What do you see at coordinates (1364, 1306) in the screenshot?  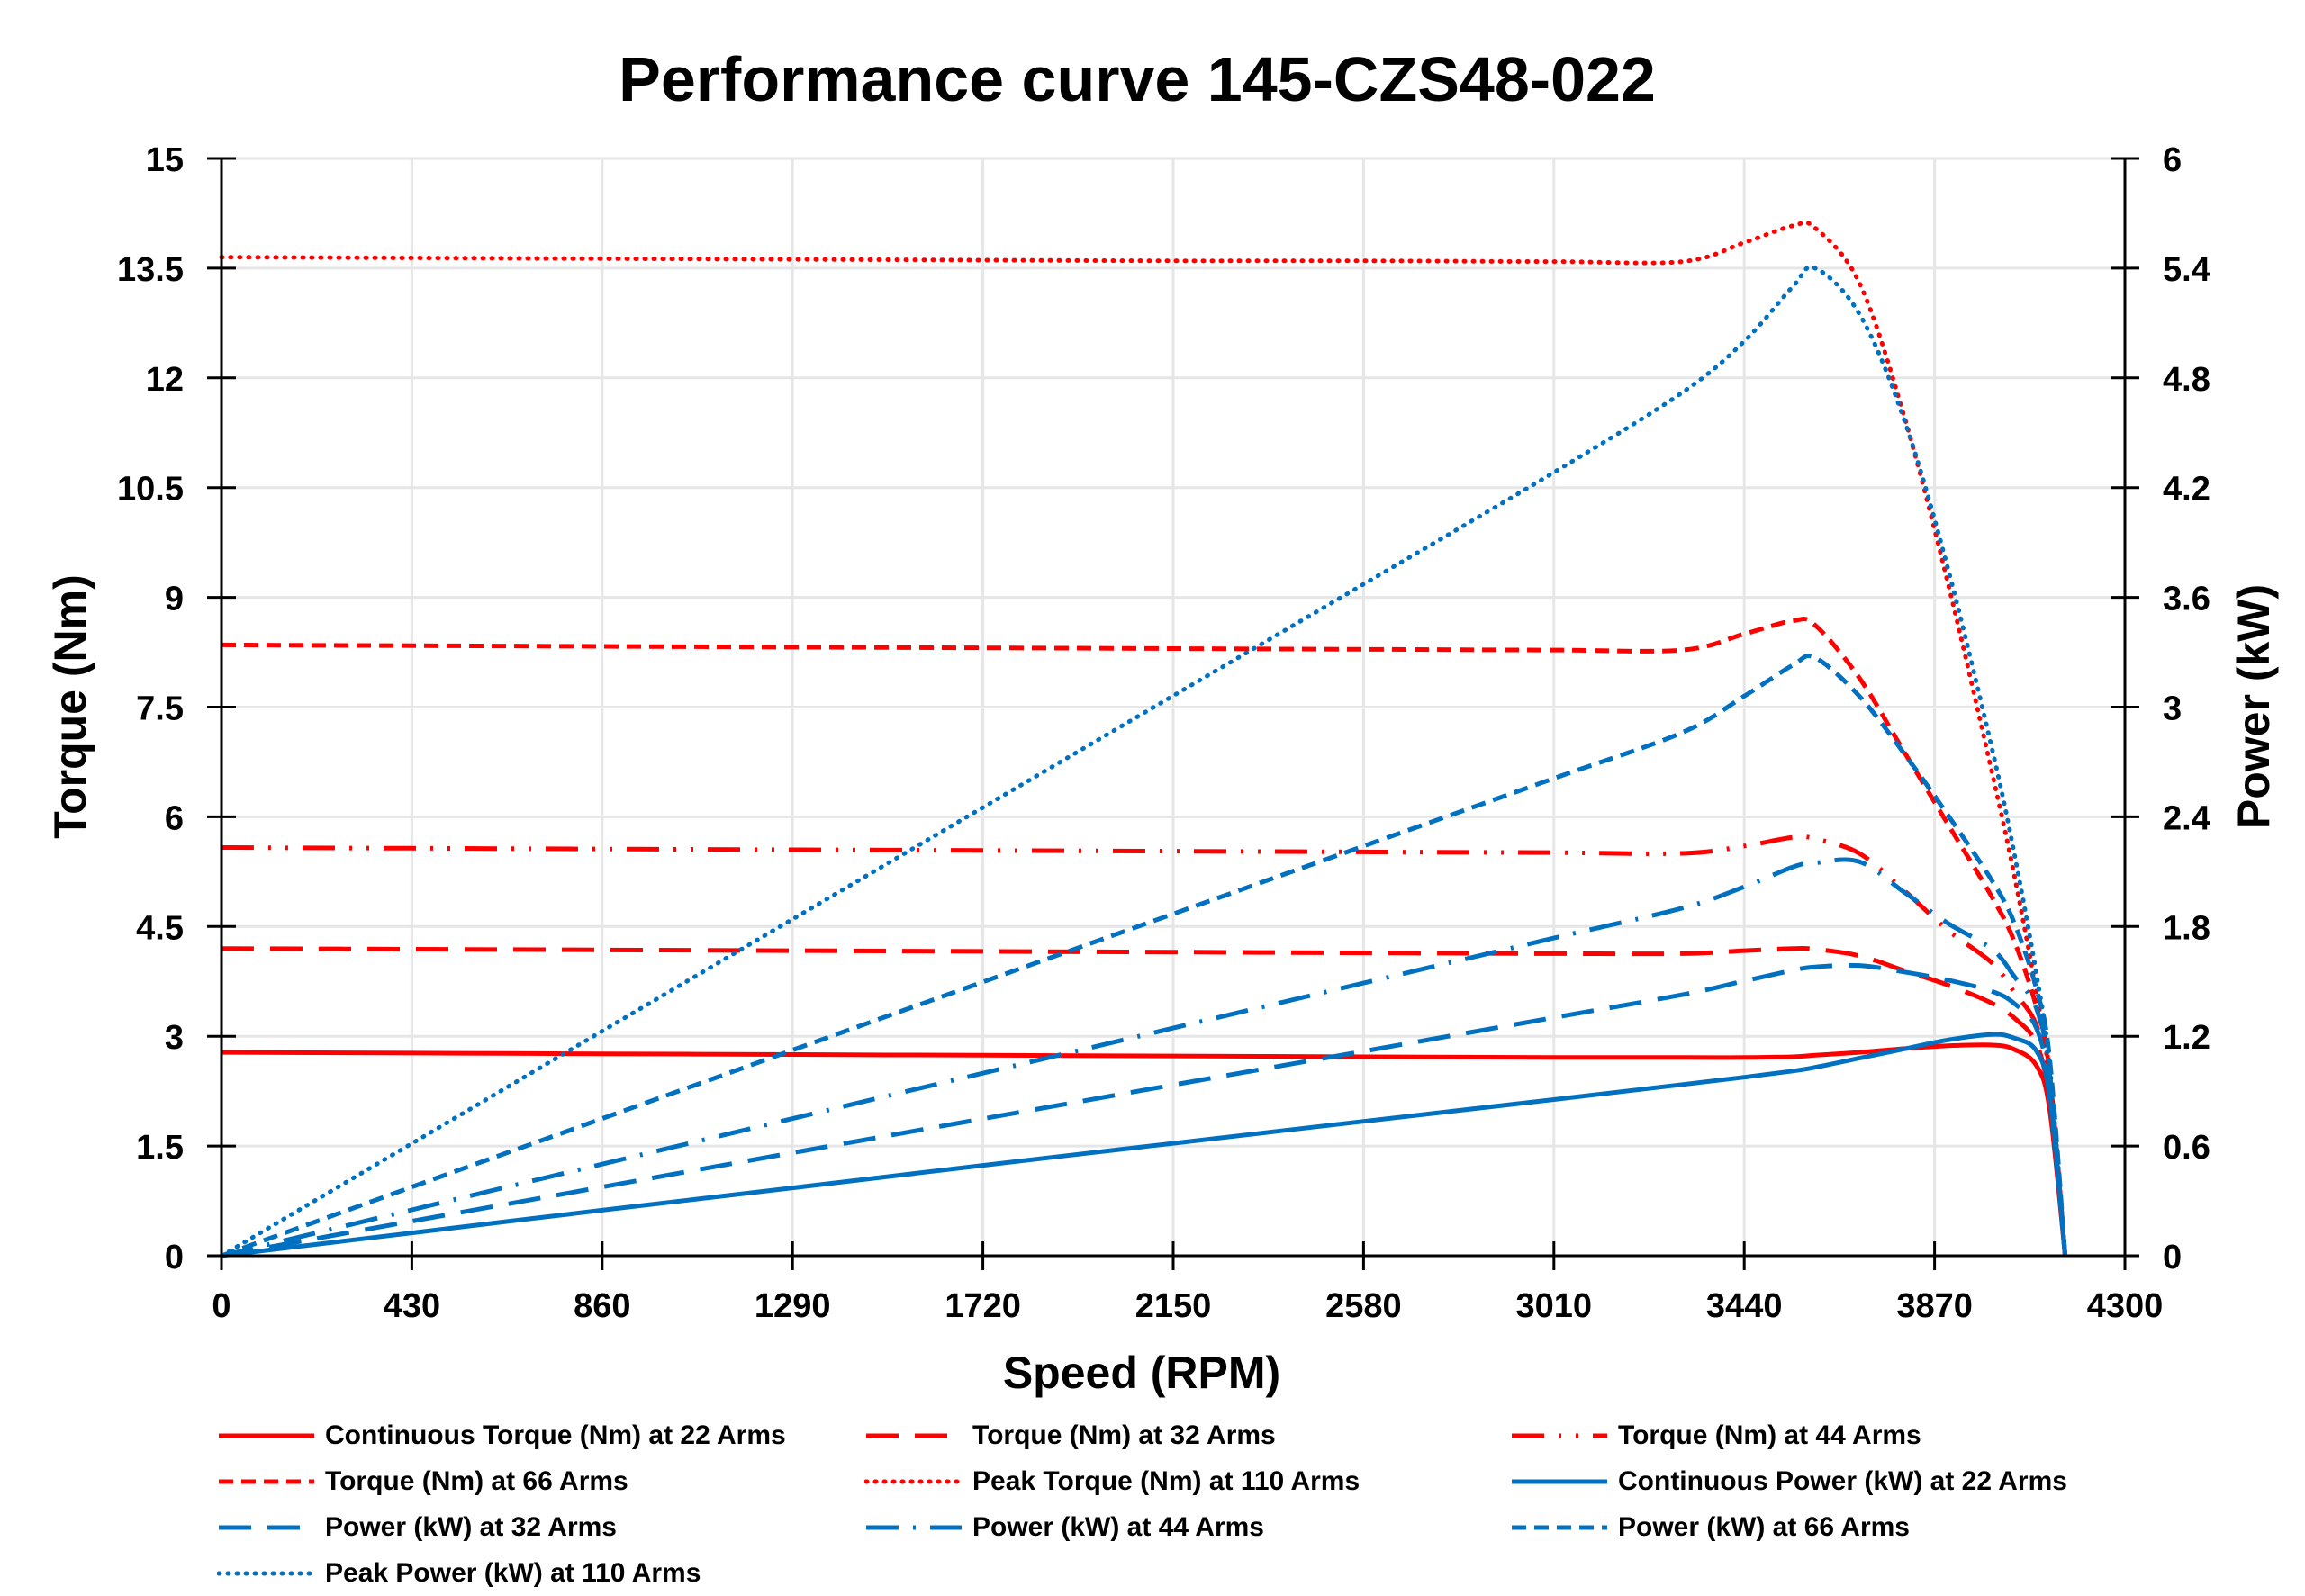 I see `x-tick-label: 2580` at bounding box center [1364, 1306].